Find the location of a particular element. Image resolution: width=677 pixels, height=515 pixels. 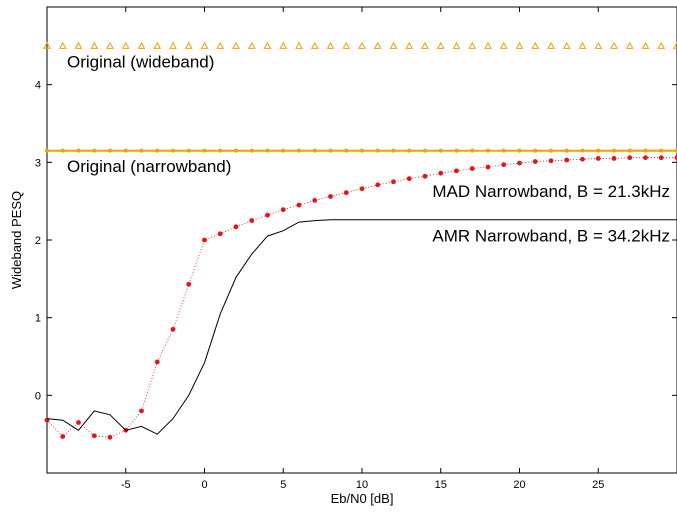

label-amr-narrowband: AMR Narrowband, B = 34.2kHz is located at coordinates (551, 235).